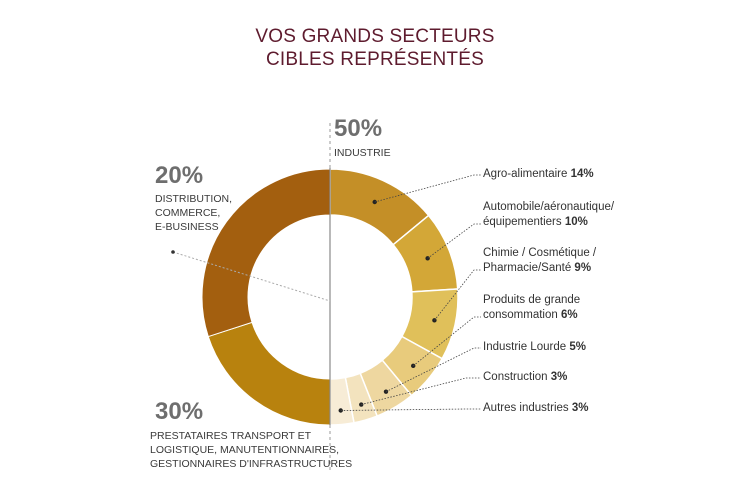 The image size is (750, 500). I want to click on callout-automobile-aeronautique-leader, so click(454, 241).